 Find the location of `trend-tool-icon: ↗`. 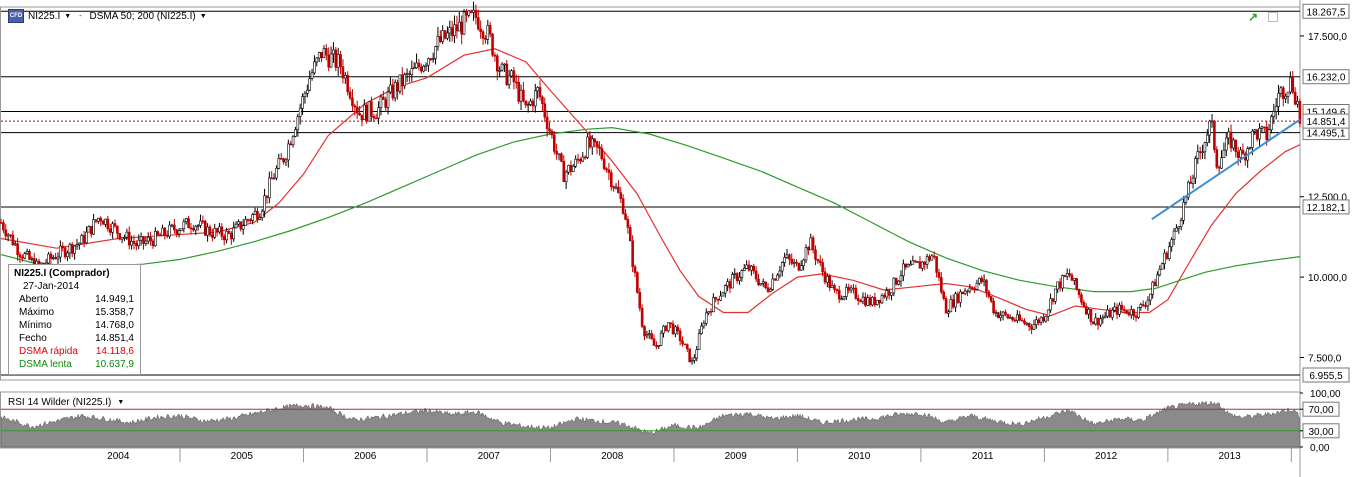

trend-tool-icon: ↗ is located at coordinates (1253, 17).